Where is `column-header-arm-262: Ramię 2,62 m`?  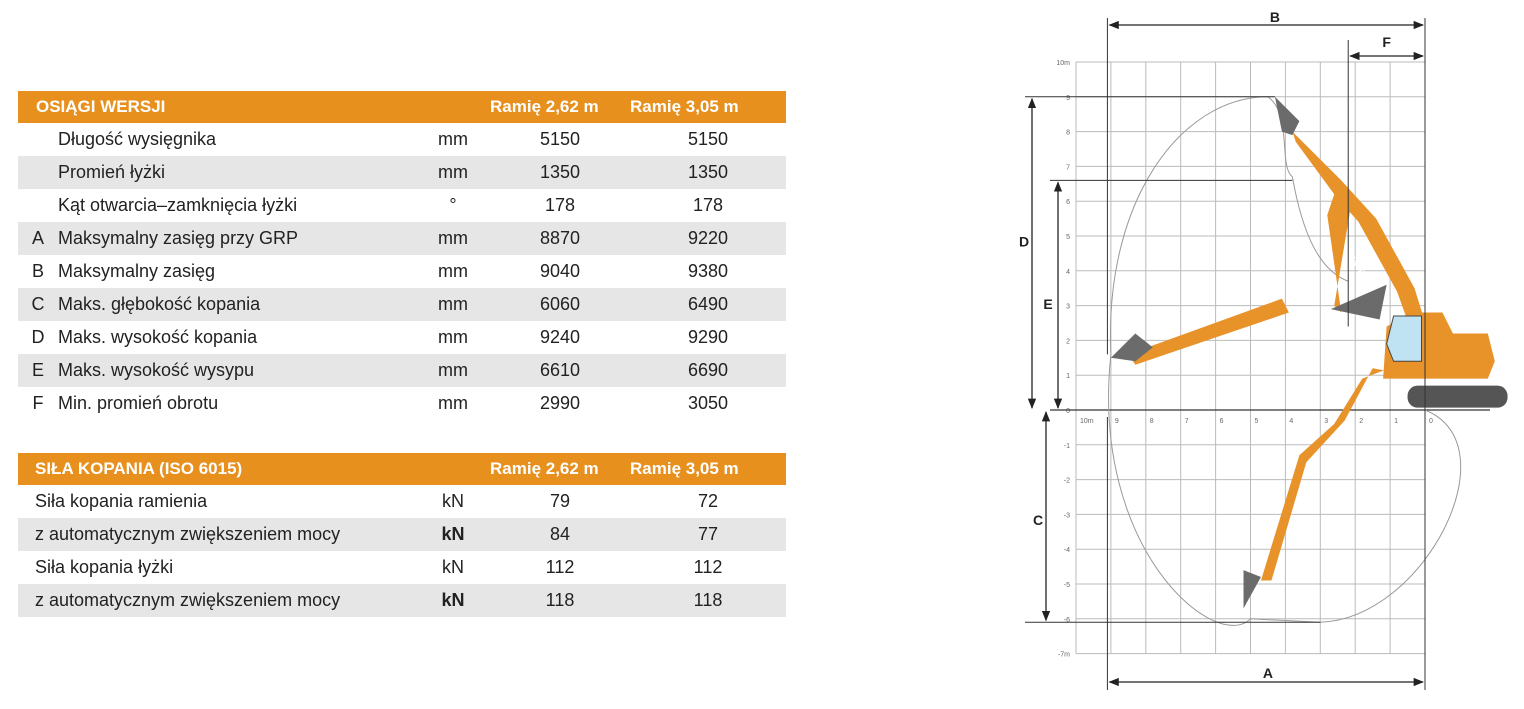
column-header-arm-262: Ramię 2,62 m is located at coordinates (544, 106).